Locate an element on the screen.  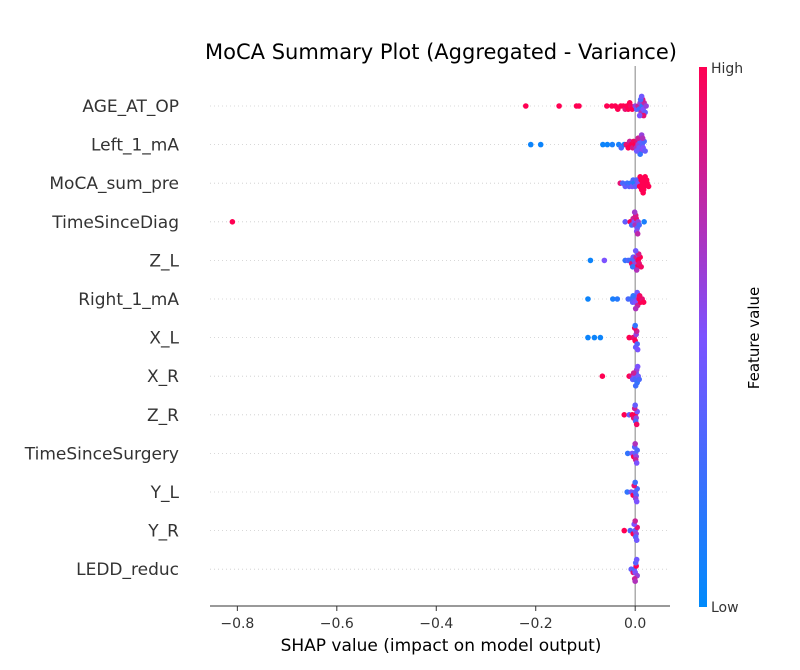
colorbar is located at coordinates (703, 337).